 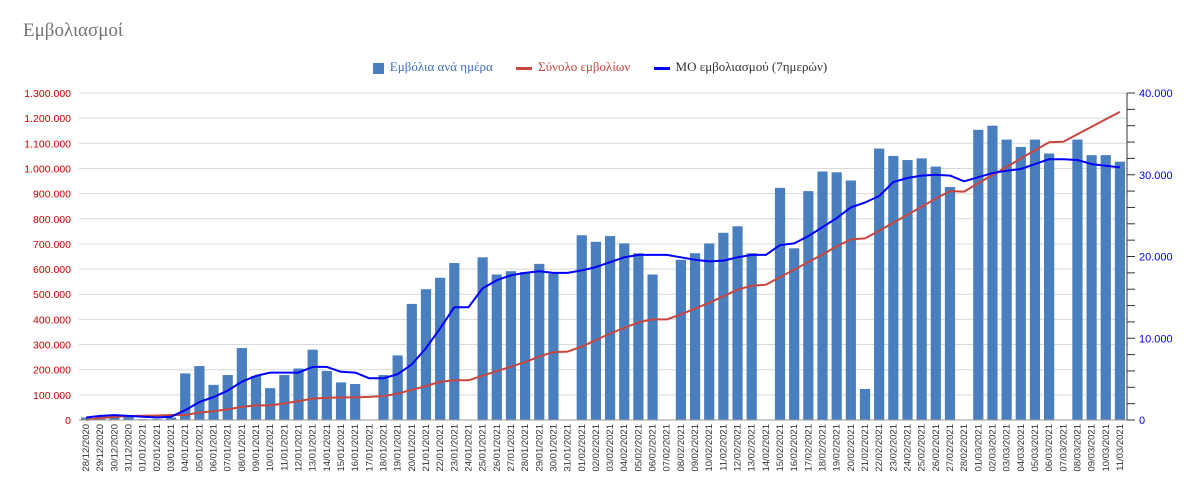 I want to click on x-tick-label: 23/01/2021, so click(x=454, y=448).